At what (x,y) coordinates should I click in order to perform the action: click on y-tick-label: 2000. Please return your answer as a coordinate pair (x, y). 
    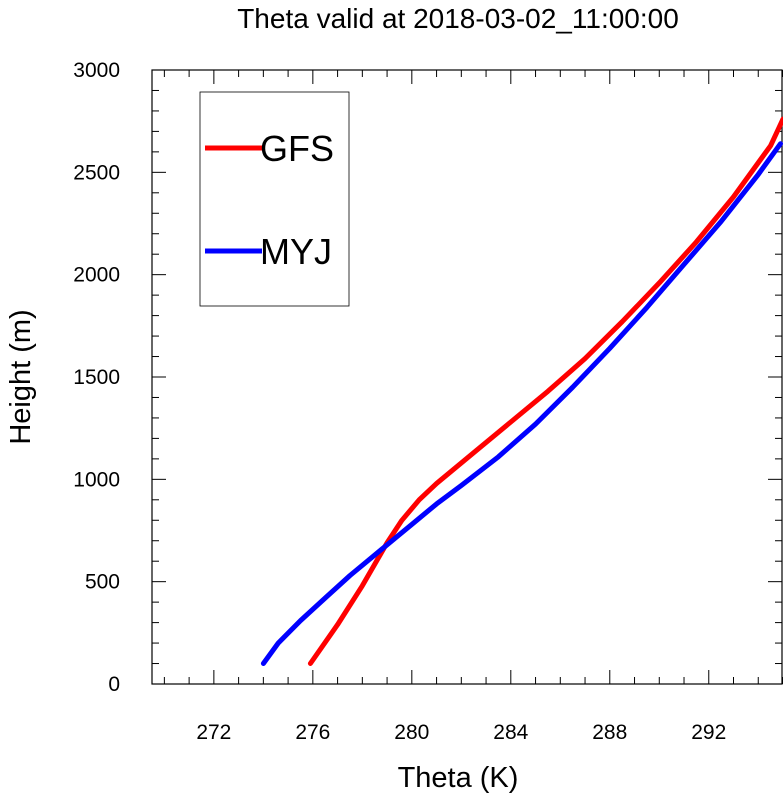
    Looking at the image, I should click on (96, 275).